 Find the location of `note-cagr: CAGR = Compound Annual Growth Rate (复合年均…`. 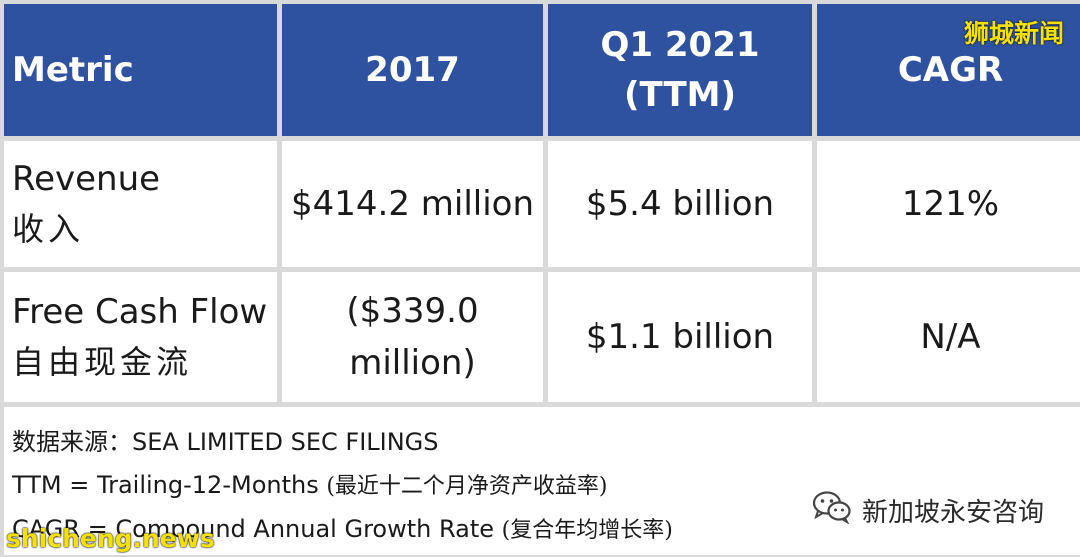

note-cagr: CAGR = Compound Annual Growth Rate (复合年均… is located at coordinates (546, 530).